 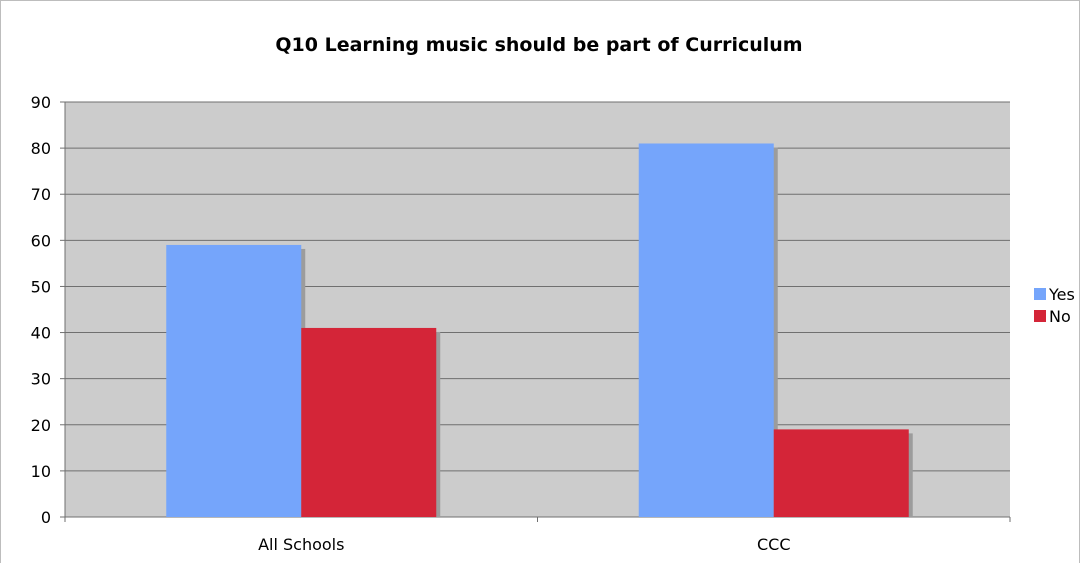 What do you see at coordinates (774, 544) in the screenshot?
I see `x-tick-label: CCC` at bounding box center [774, 544].